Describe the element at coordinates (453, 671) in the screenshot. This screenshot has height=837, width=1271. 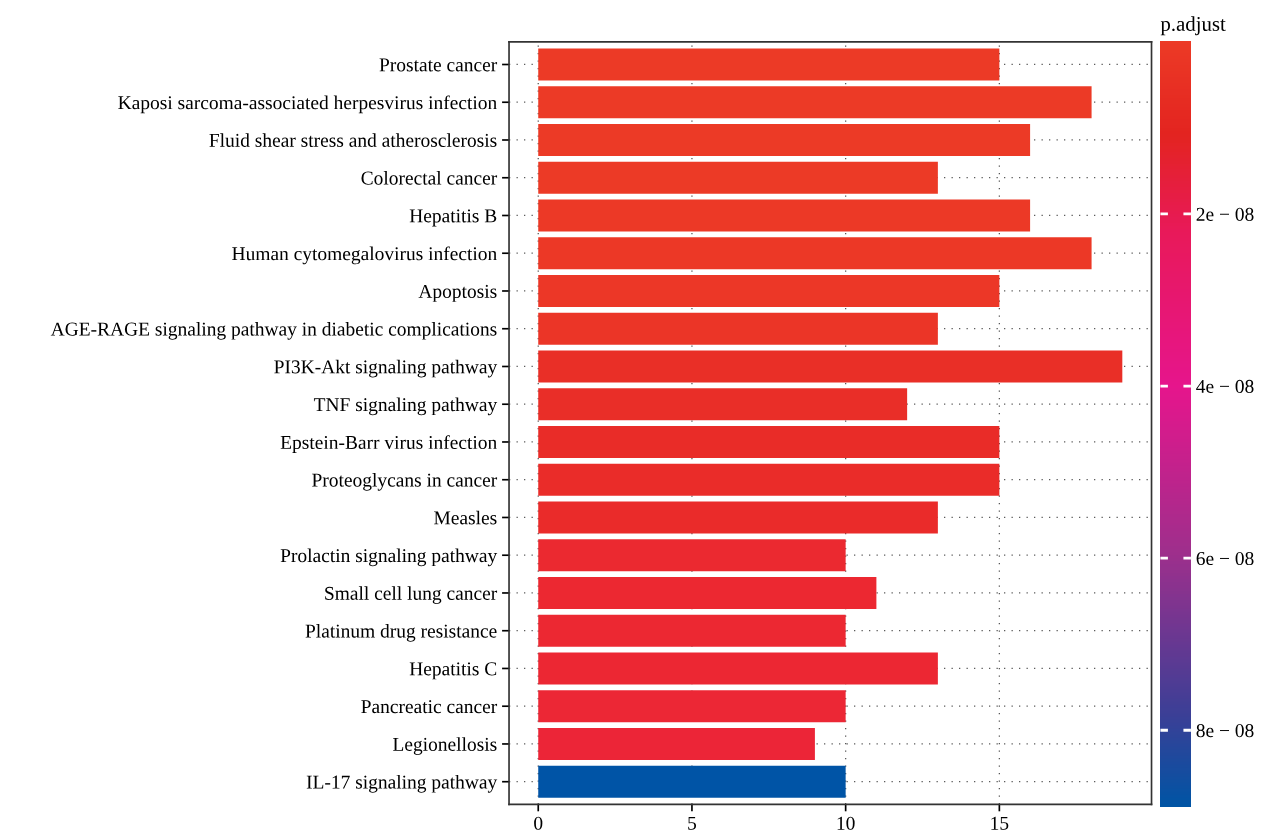
I see `y-tick-label: Hepatitis C` at that location.